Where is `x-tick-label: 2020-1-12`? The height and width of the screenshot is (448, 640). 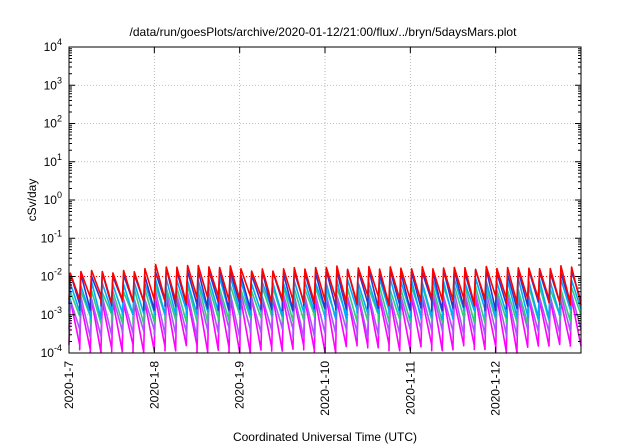
x-tick-label: 2020-1-12 is located at coordinates (496, 388).